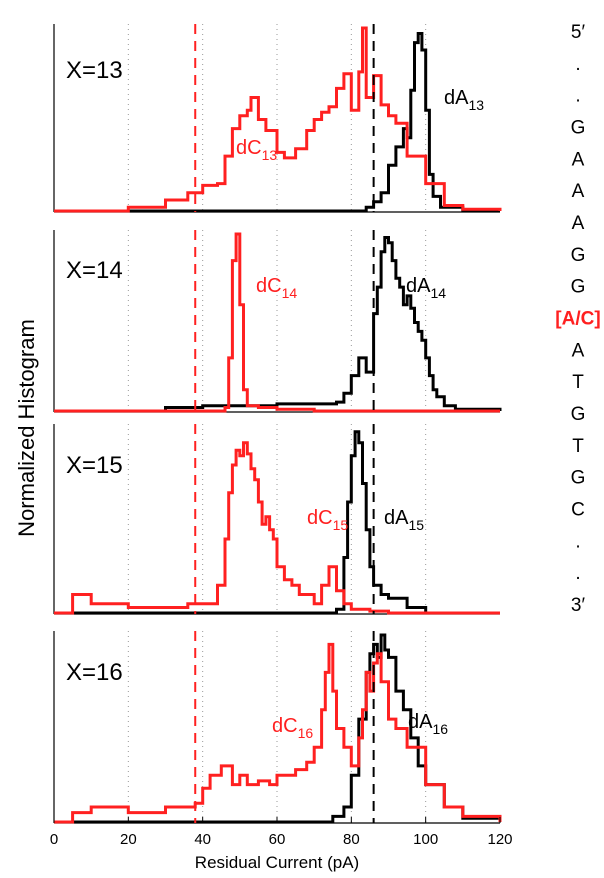 The image size is (604, 878). What do you see at coordinates (94, 270) in the screenshot?
I see `panel-label: X=14` at bounding box center [94, 270].